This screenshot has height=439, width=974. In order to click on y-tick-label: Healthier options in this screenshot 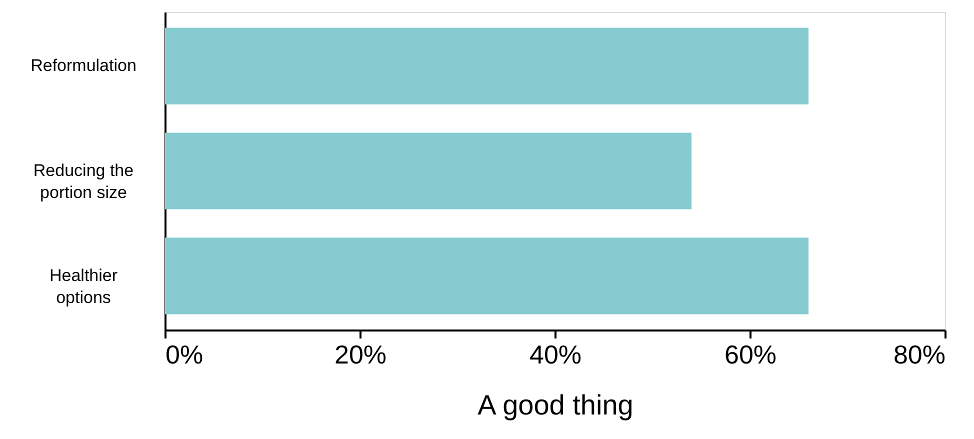, I will do `click(83, 286)`.